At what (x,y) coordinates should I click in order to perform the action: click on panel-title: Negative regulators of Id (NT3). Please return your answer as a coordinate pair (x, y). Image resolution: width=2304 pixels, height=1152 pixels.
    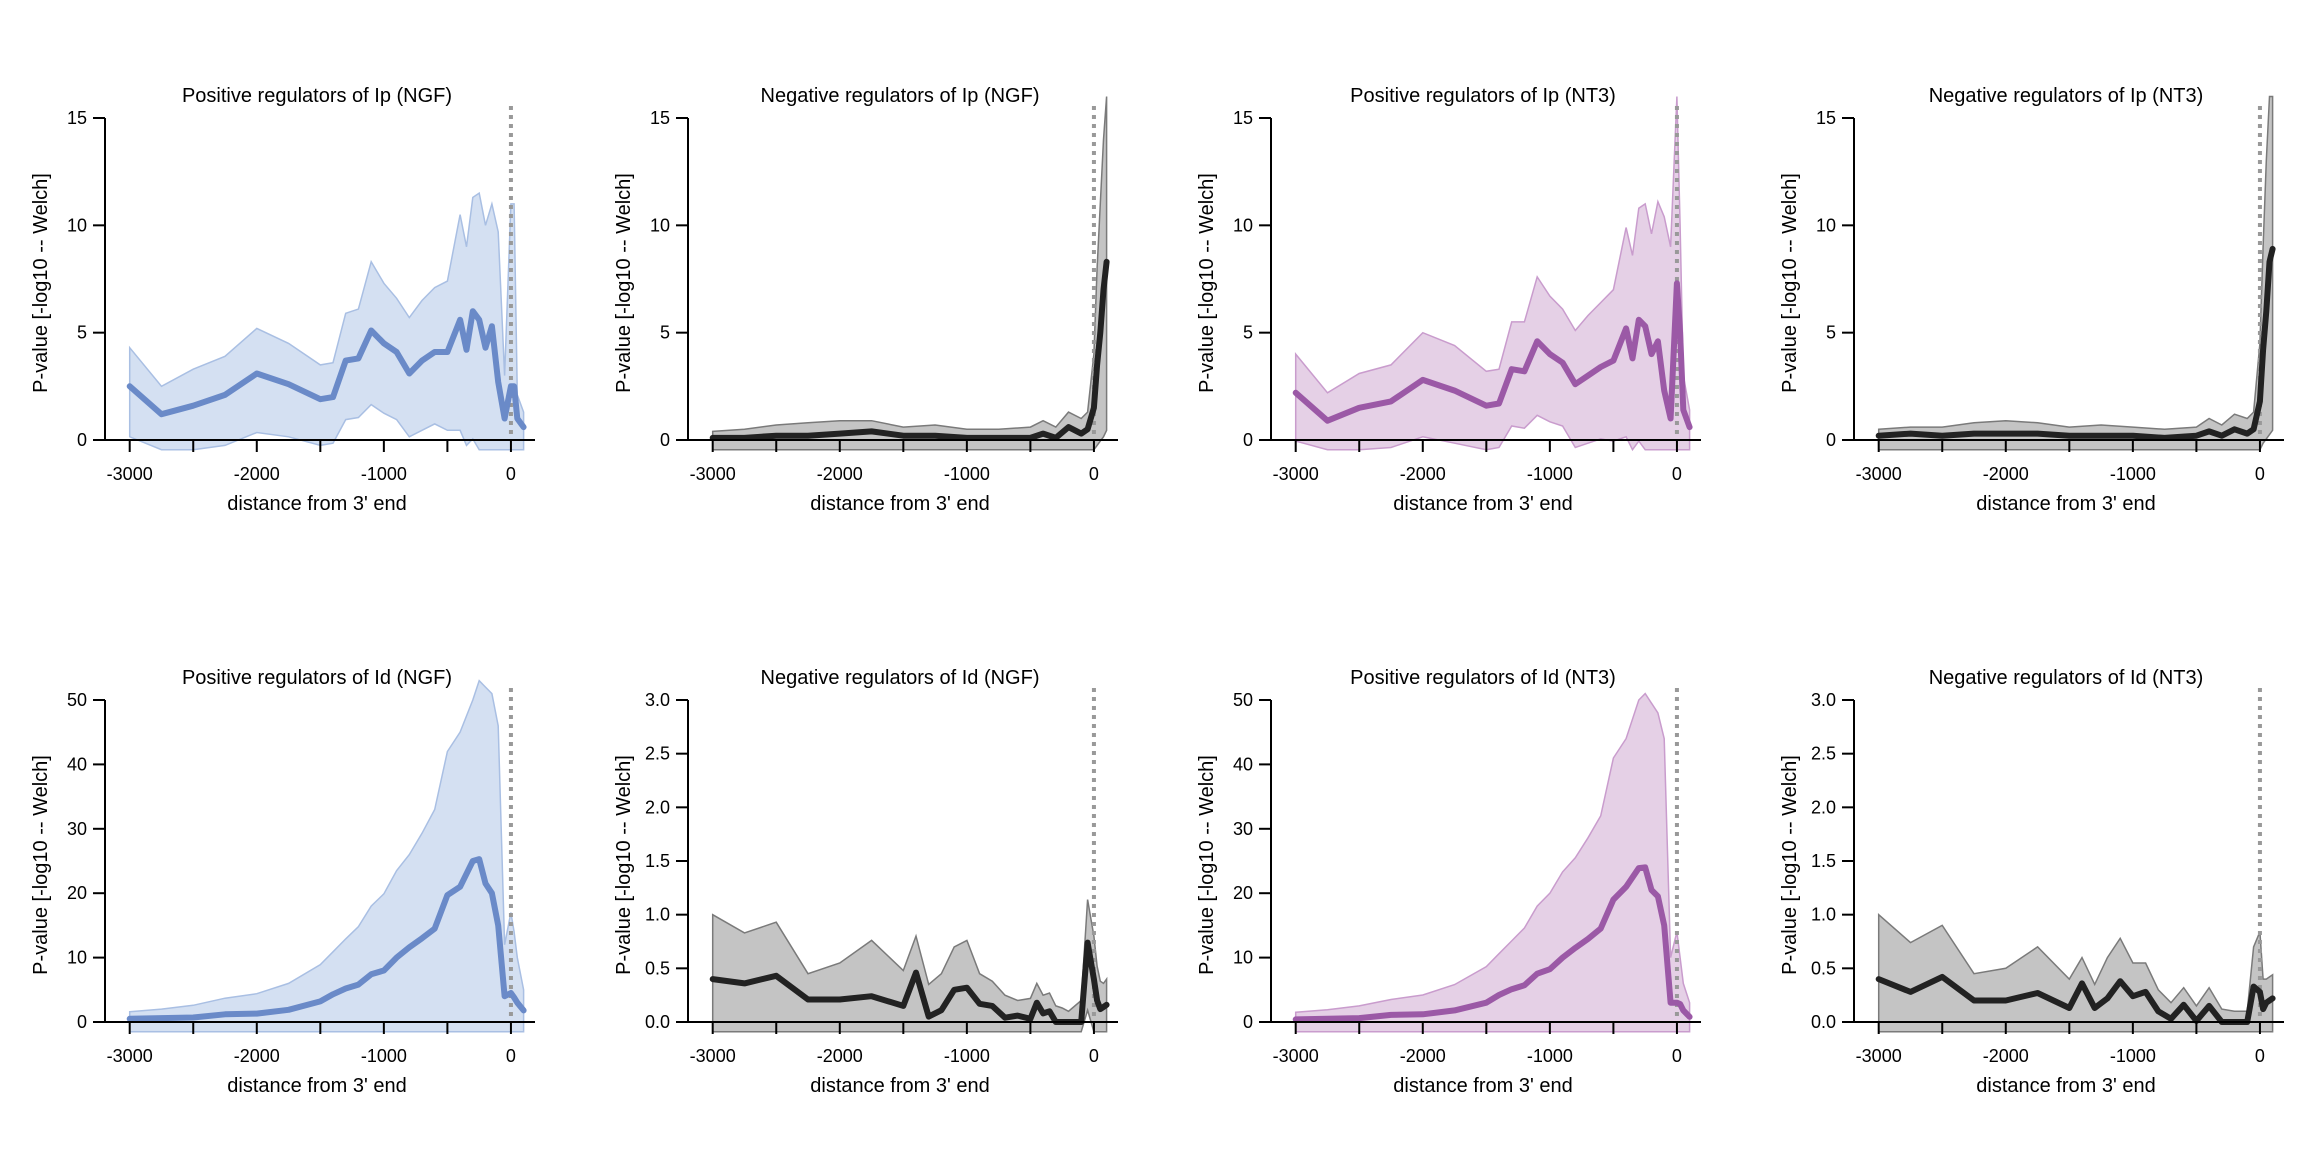
    Looking at the image, I should click on (2066, 678).